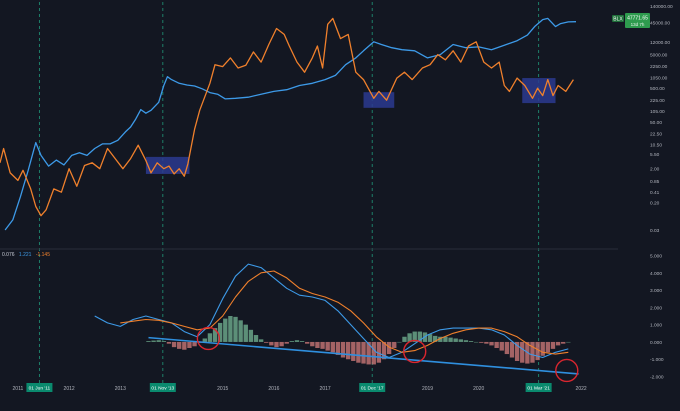  I want to click on oscillator-tick-label: 3.000, so click(656, 291).